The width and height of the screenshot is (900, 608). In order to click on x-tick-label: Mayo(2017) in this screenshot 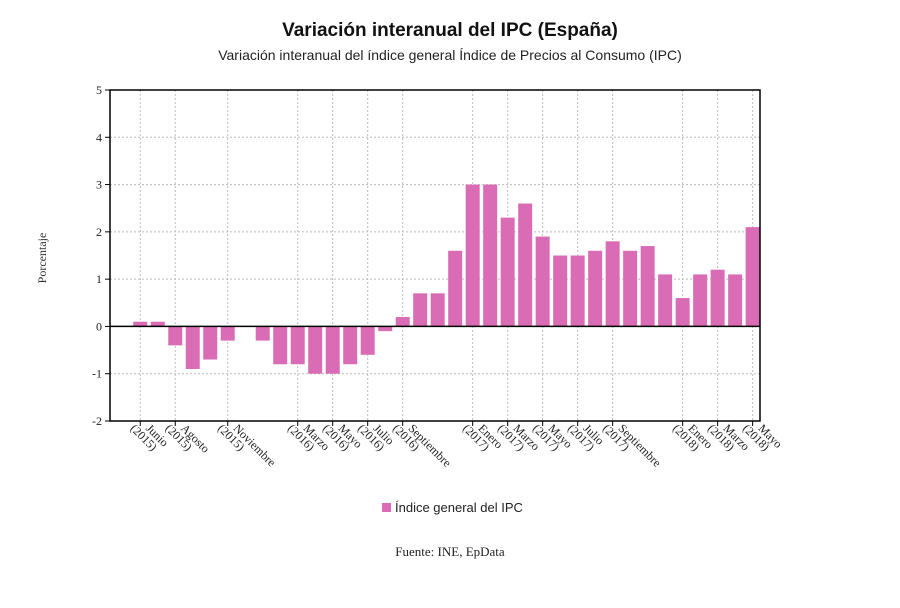, I will do `click(552, 437)`.